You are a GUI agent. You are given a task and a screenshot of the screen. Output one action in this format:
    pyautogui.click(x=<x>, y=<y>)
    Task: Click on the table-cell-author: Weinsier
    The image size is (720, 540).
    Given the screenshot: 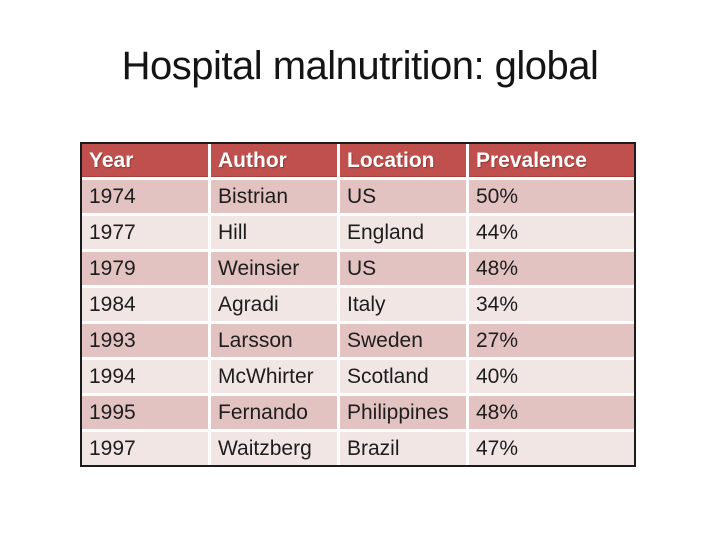 What is the action you would take?
    pyautogui.click(x=274, y=268)
    